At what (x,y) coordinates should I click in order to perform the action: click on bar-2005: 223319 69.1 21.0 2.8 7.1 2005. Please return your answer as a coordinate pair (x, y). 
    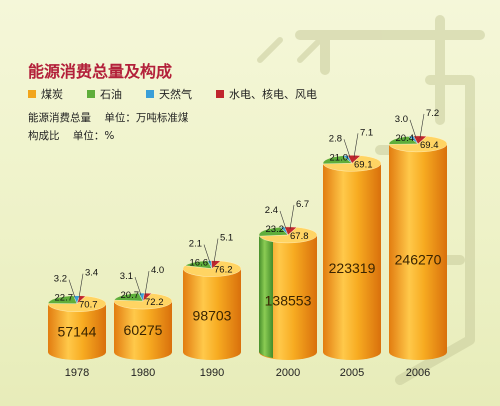
    Looking at the image, I should click on (352, 253).